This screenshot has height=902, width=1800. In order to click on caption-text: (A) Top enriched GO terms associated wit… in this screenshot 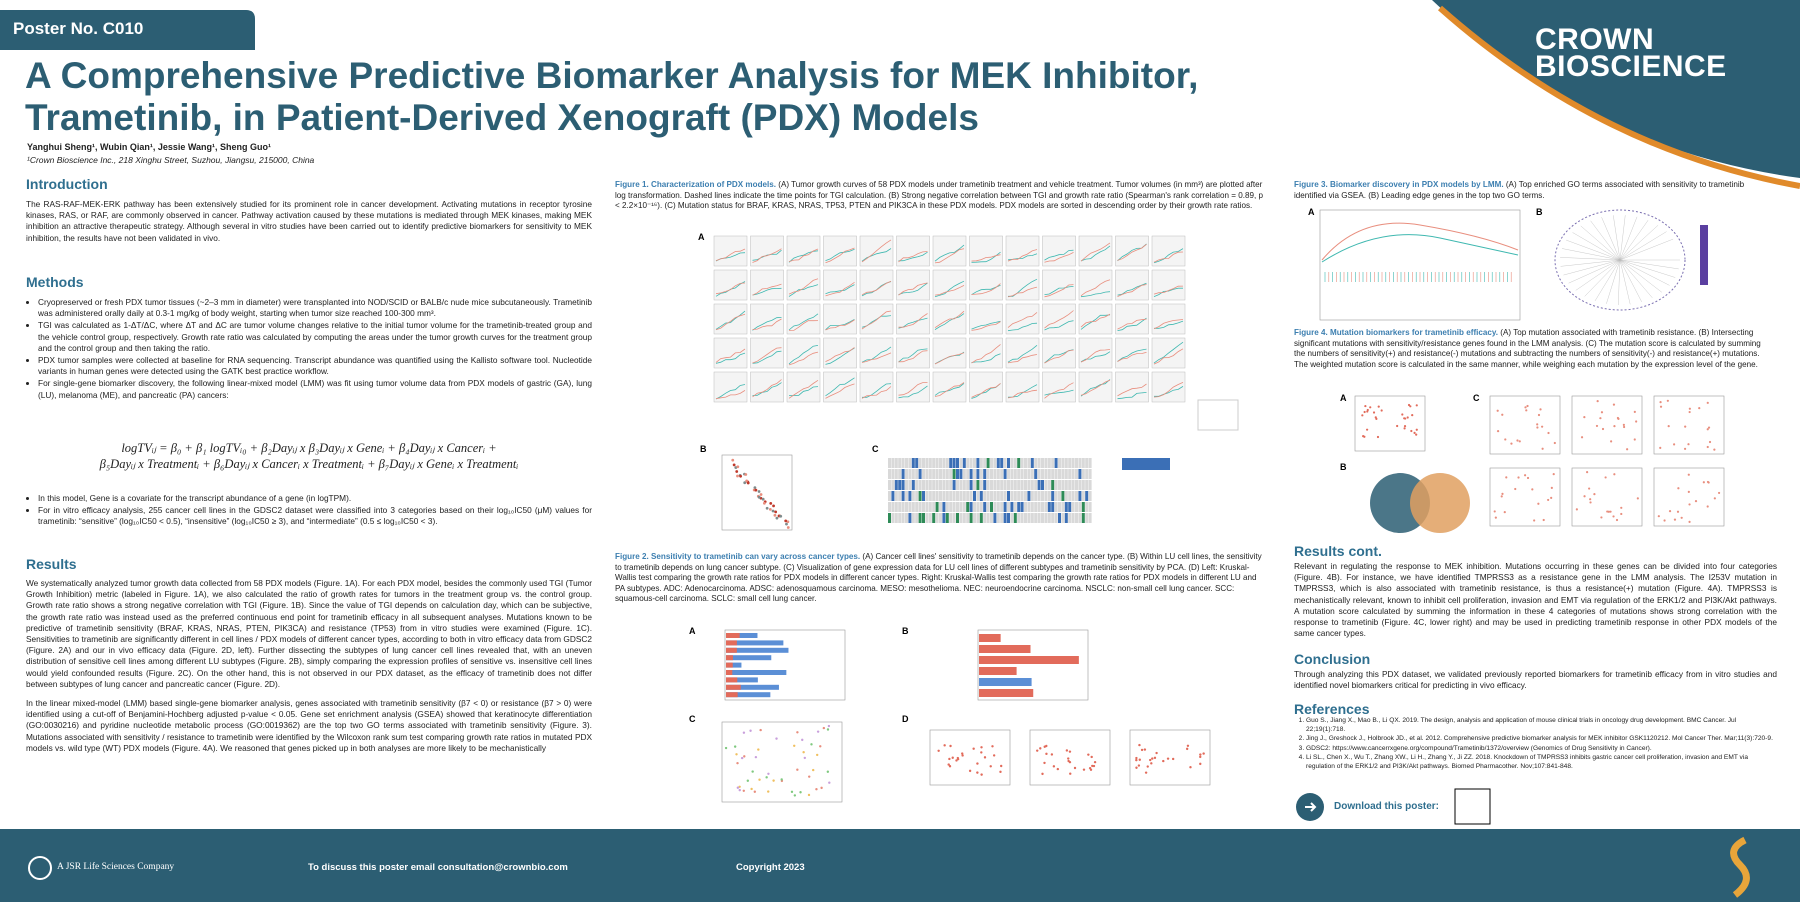, I will do `click(1519, 190)`.